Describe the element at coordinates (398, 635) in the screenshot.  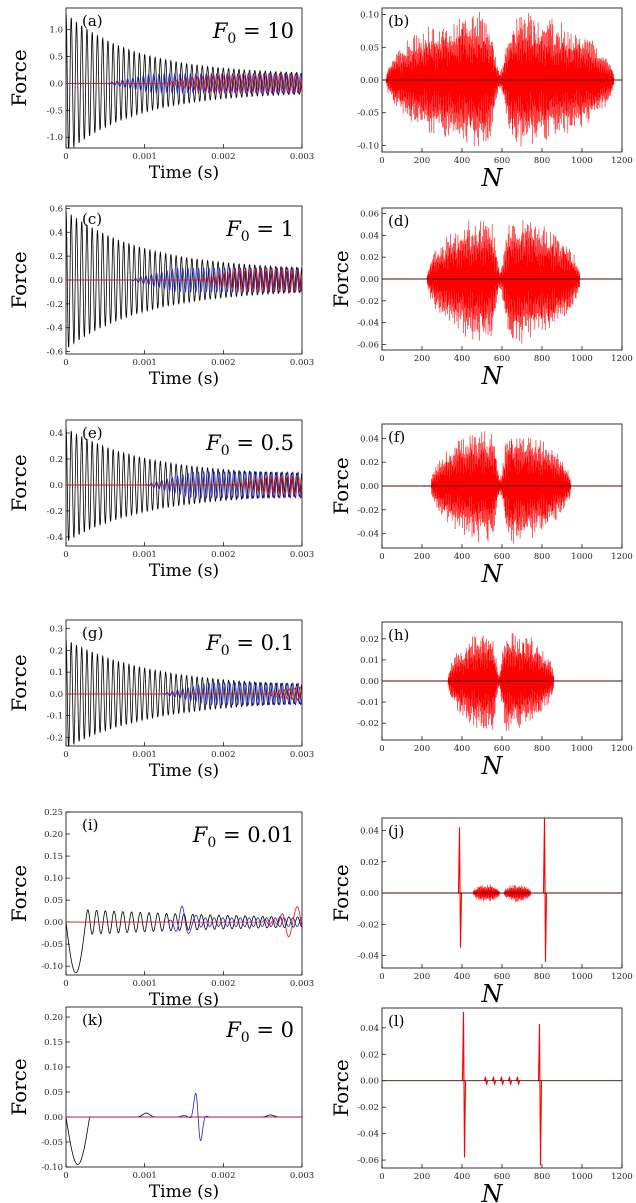
I see `panel-label: (h)` at that location.